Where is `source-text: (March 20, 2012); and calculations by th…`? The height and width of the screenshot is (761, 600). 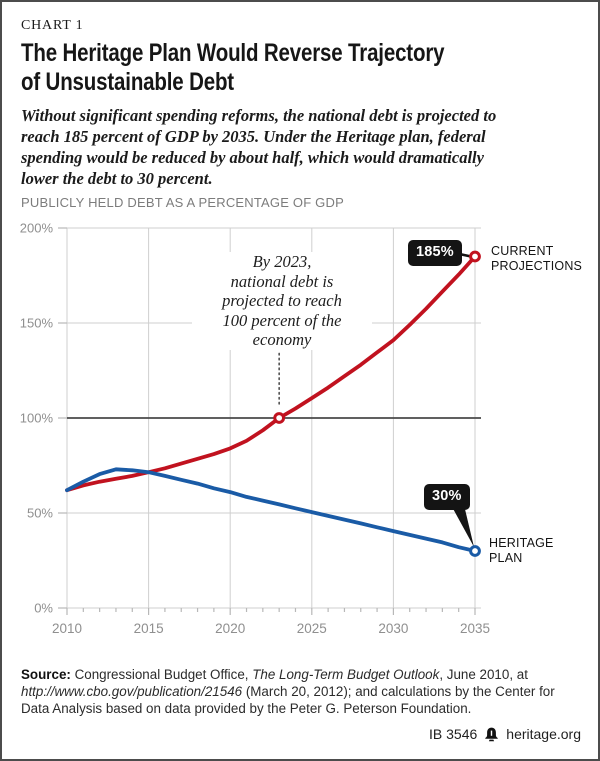
source-text: (March 20, 2012); and calculations by th… is located at coordinates (288, 700).